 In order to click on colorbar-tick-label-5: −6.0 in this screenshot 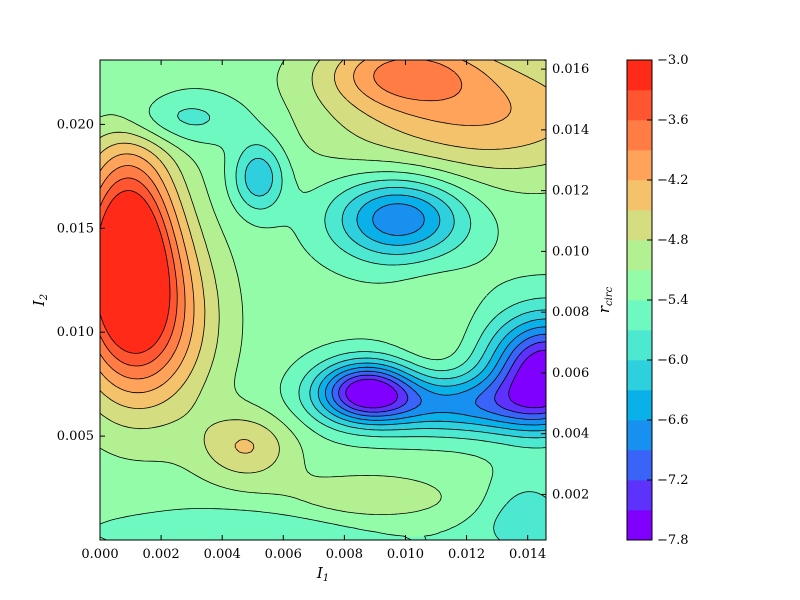, I will do `click(673, 360)`.